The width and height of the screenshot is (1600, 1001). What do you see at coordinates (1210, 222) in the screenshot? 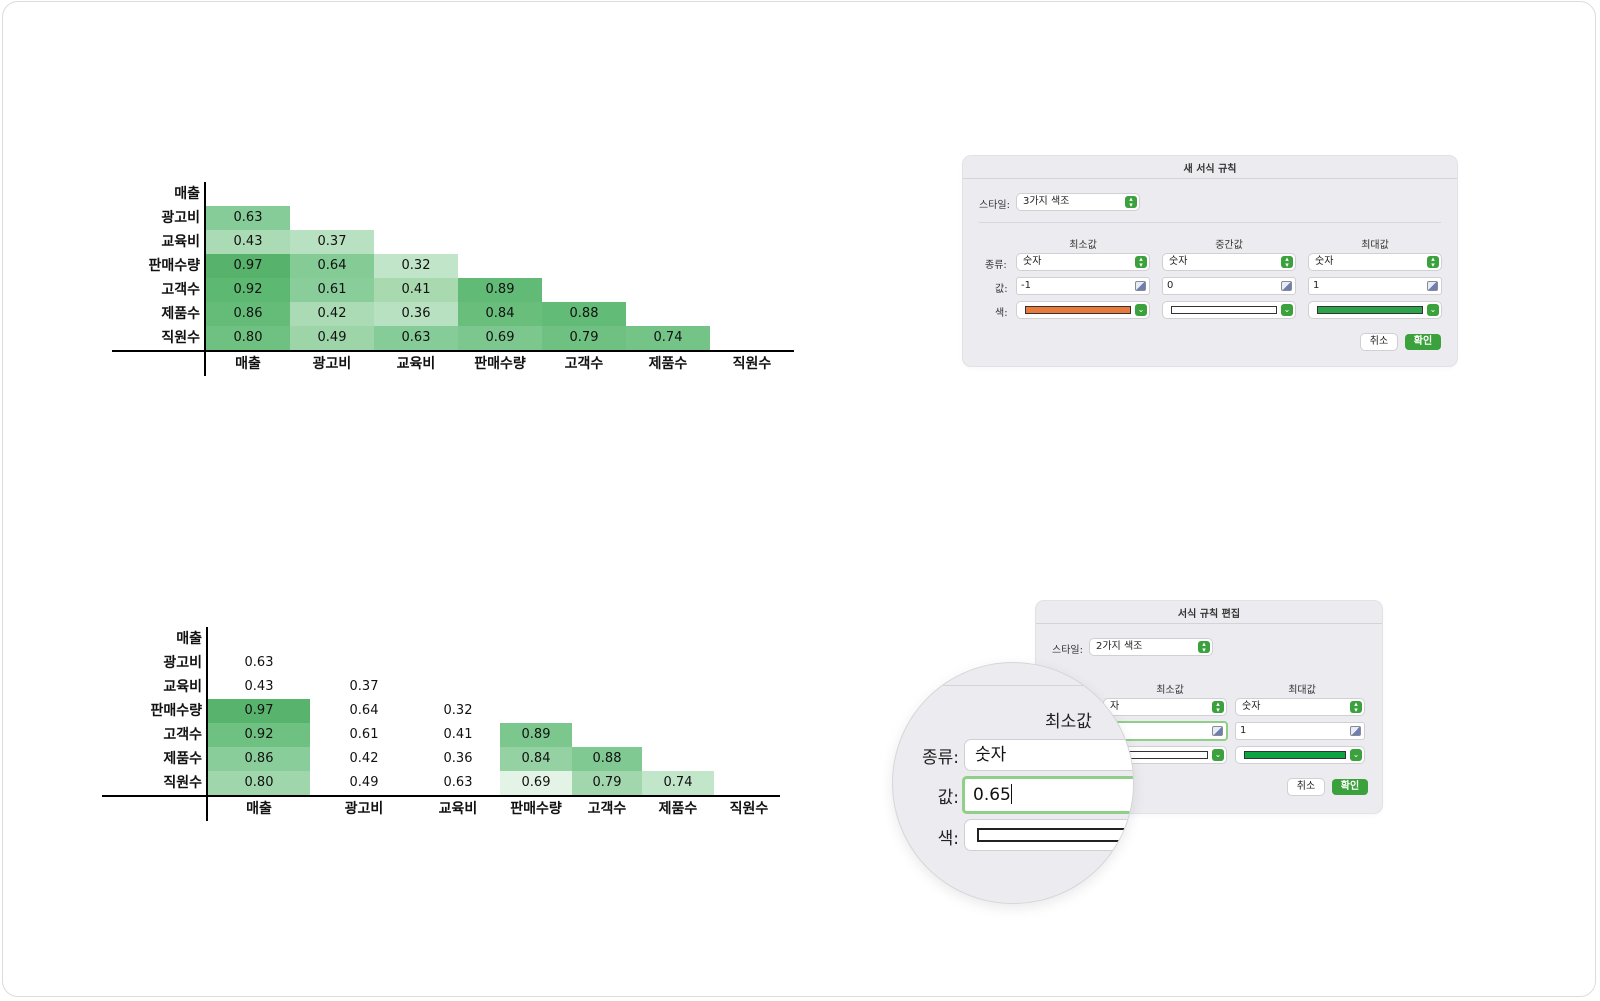
I see `section-separator` at bounding box center [1210, 222].